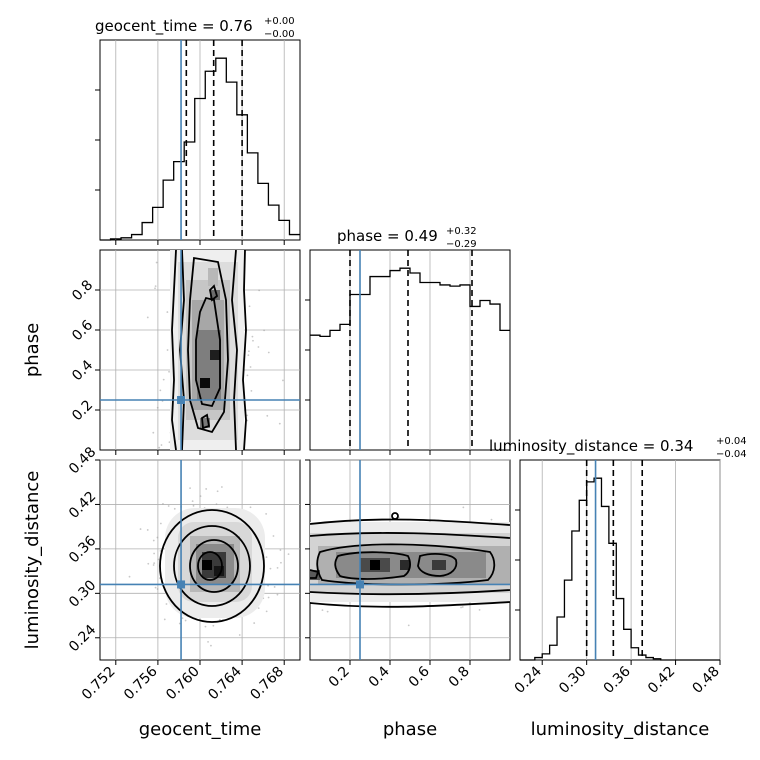 Image resolution: width=760 pixels, height=760 pixels. I want to click on tick-label: 0.42, so click(82, 504).